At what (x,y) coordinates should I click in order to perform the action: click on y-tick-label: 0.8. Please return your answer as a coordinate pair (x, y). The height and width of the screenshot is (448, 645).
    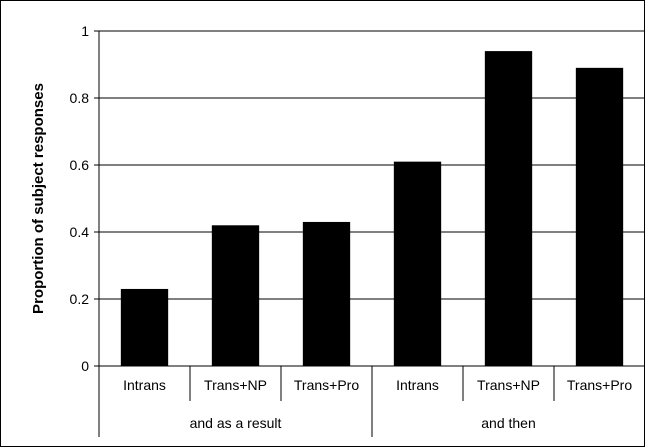
    Looking at the image, I should click on (80, 98).